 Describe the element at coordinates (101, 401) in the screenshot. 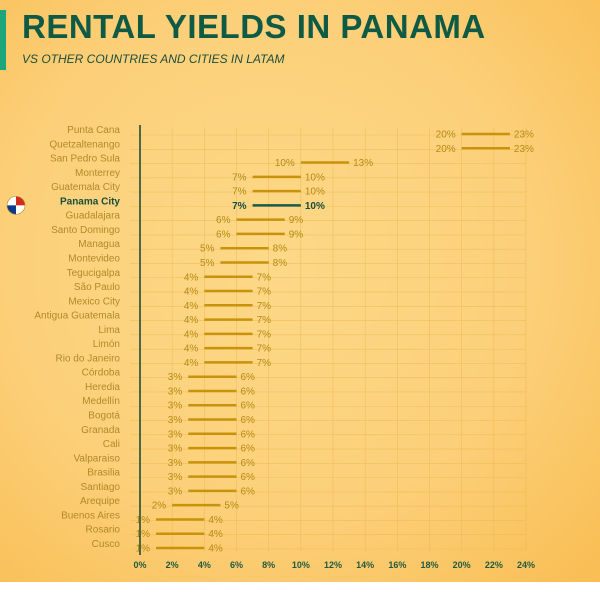

I see `city-label: Medellín` at that location.